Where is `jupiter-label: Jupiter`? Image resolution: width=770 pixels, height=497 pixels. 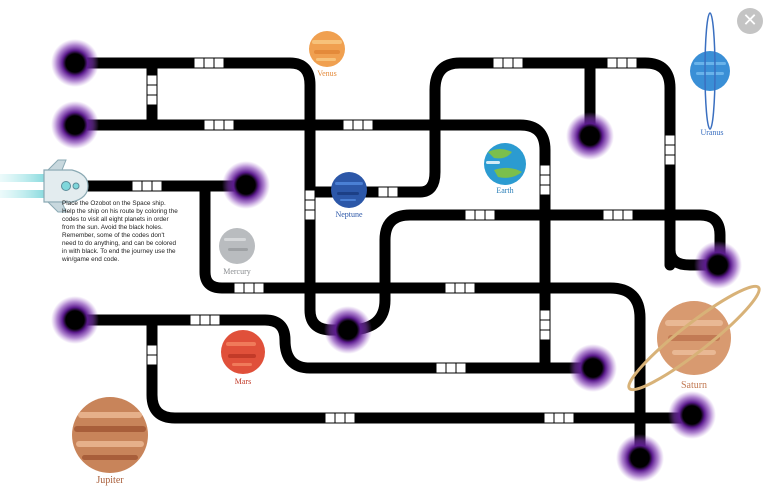
jupiter-label: Jupiter is located at coordinates (110, 480).